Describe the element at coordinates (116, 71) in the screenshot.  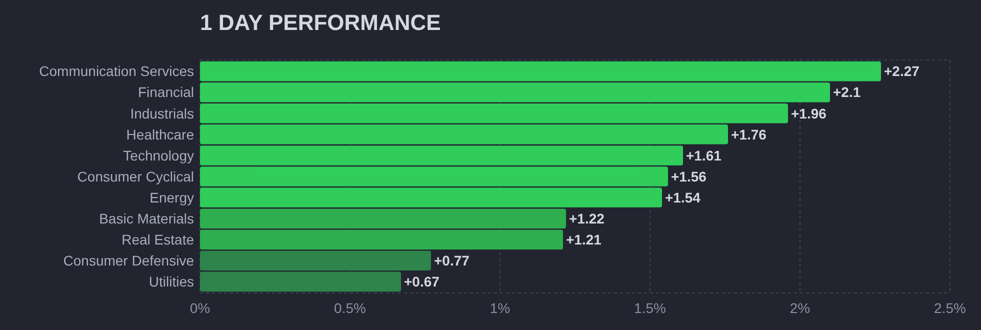
I see `y-tick-label: Communication Services` at that location.